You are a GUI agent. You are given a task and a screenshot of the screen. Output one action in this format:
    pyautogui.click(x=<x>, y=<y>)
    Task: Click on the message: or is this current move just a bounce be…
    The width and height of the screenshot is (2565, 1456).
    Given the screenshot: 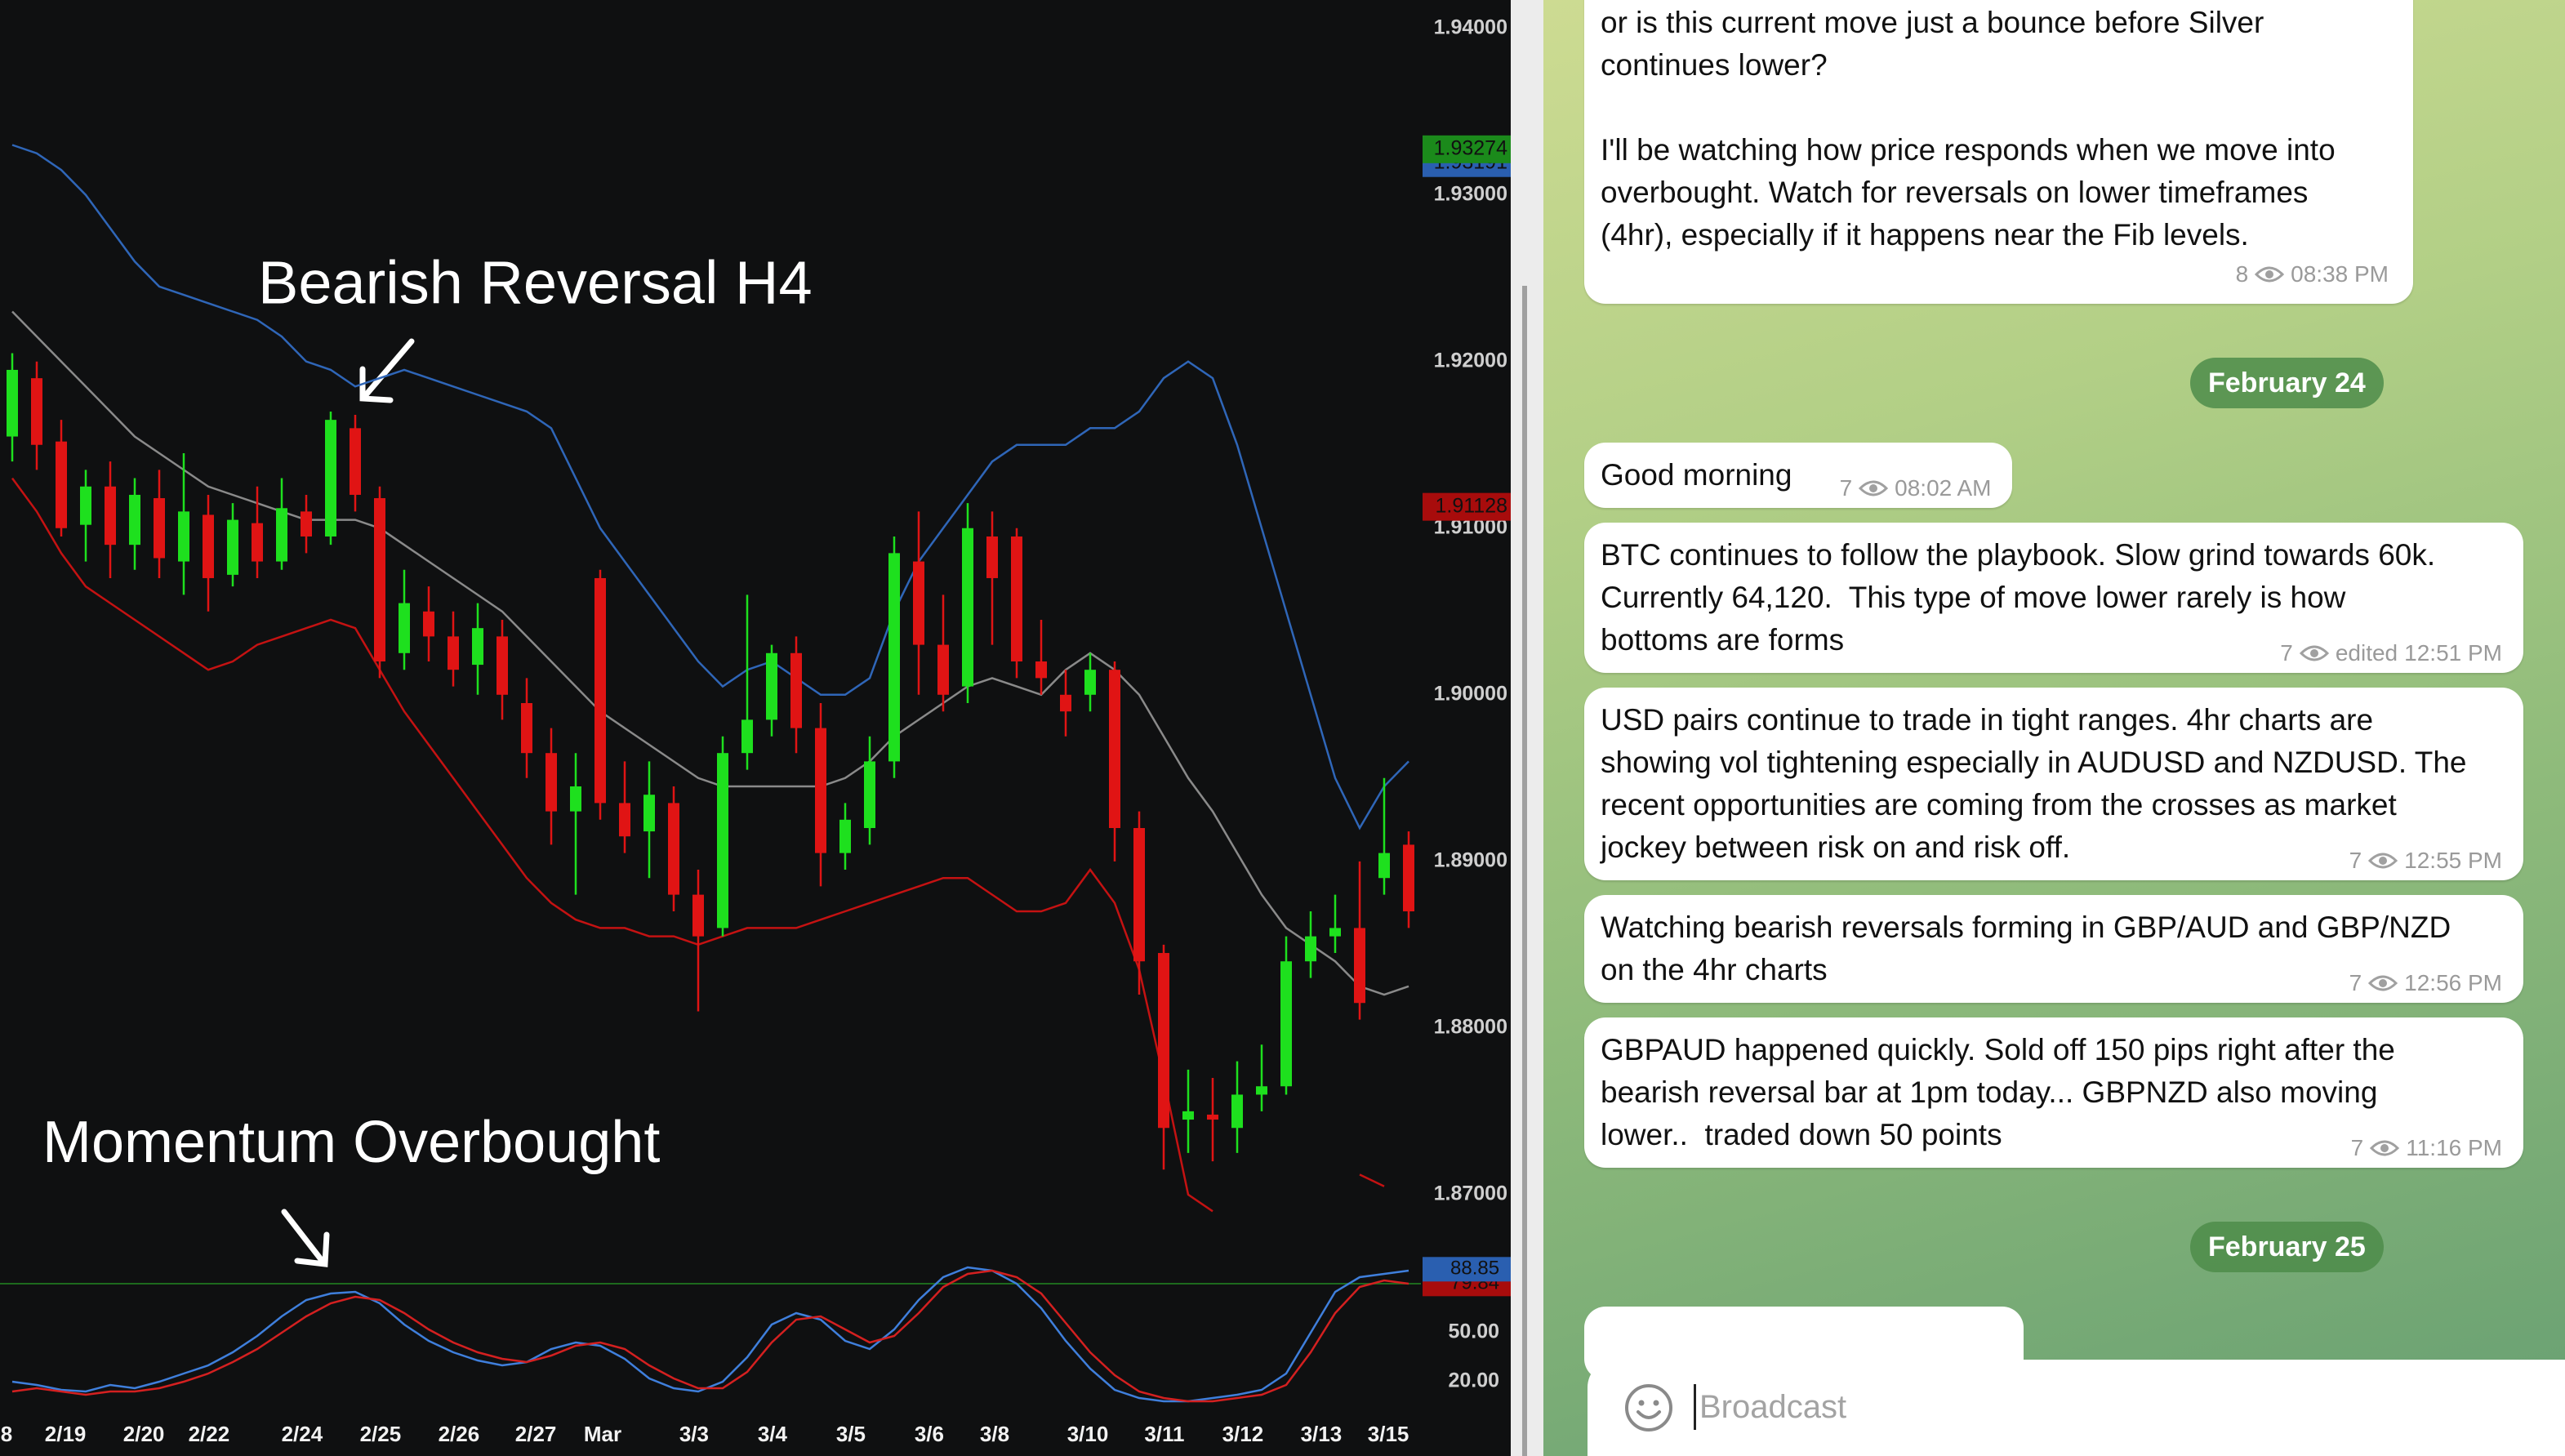 What is the action you would take?
    pyautogui.click(x=1998, y=152)
    